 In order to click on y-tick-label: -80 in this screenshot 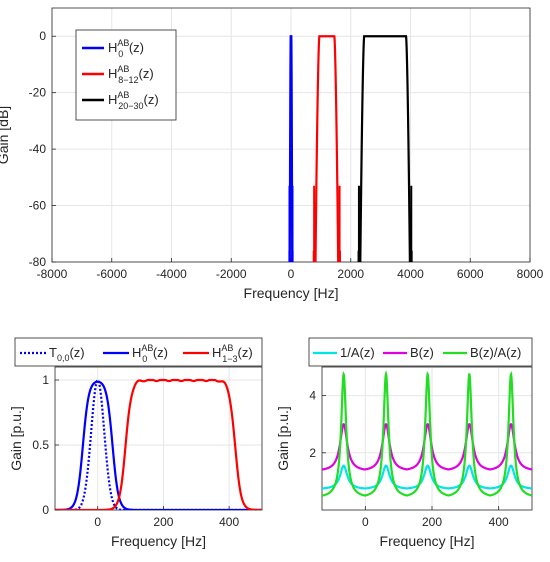, I will do `click(38, 262)`.